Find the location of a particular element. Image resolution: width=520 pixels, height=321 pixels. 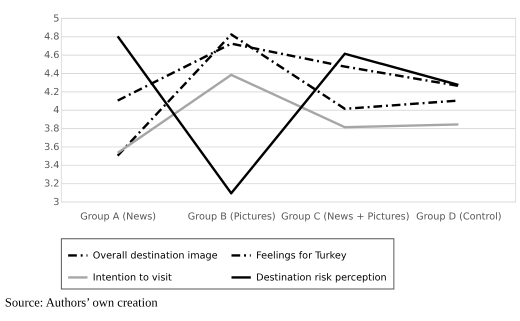

y-tick-label: 3.8 is located at coordinates (52, 128).